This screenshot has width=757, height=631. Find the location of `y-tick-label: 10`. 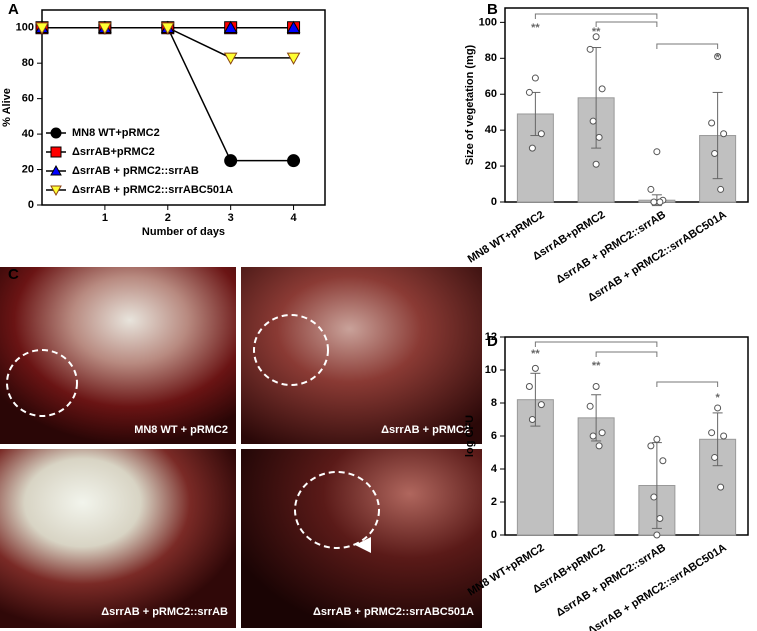

y-tick-label: 10 is located at coordinates (491, 370).